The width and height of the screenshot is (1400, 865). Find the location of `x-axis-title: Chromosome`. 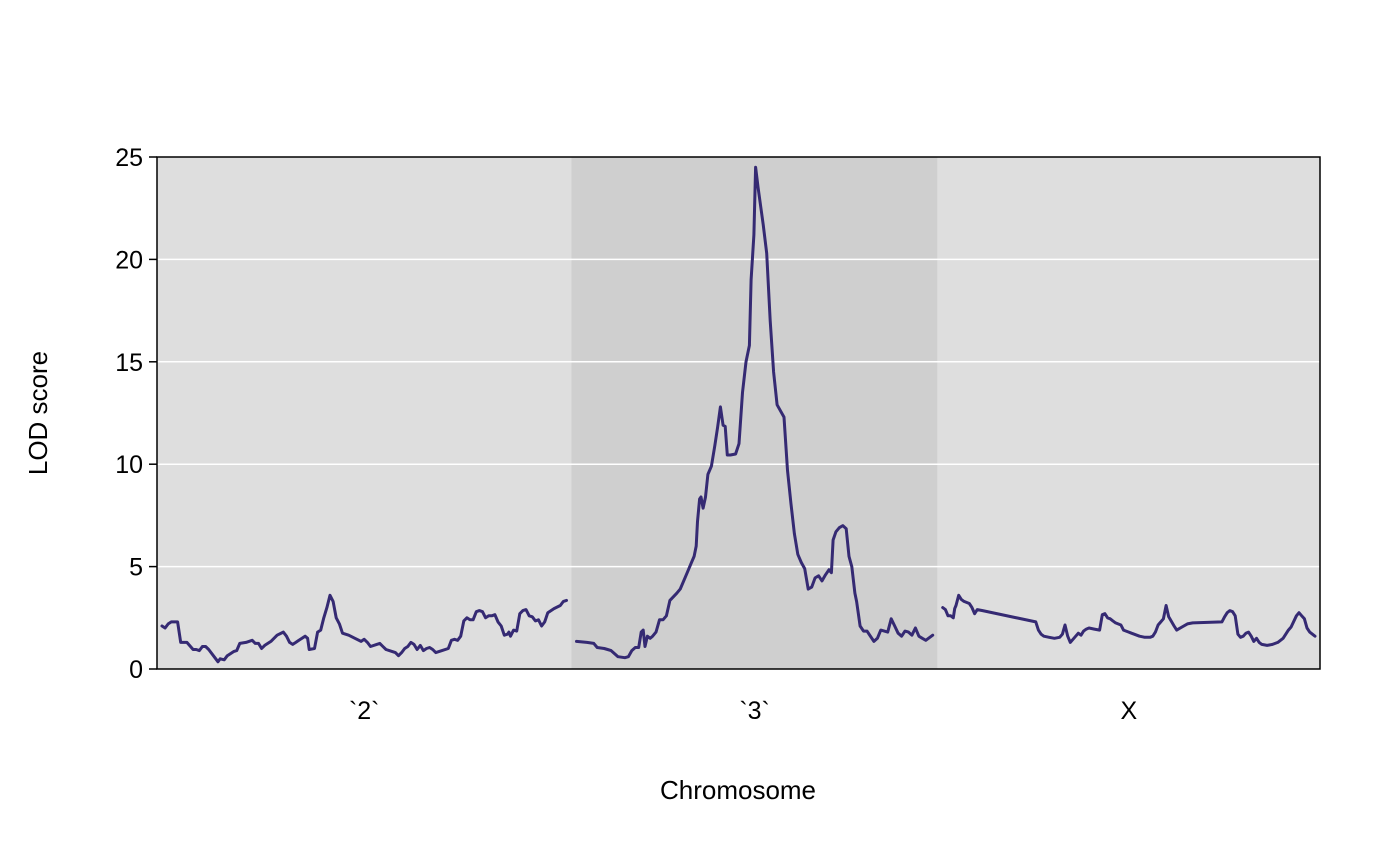

x-axis-title: Chromosome is located at coordinates (738, 790).